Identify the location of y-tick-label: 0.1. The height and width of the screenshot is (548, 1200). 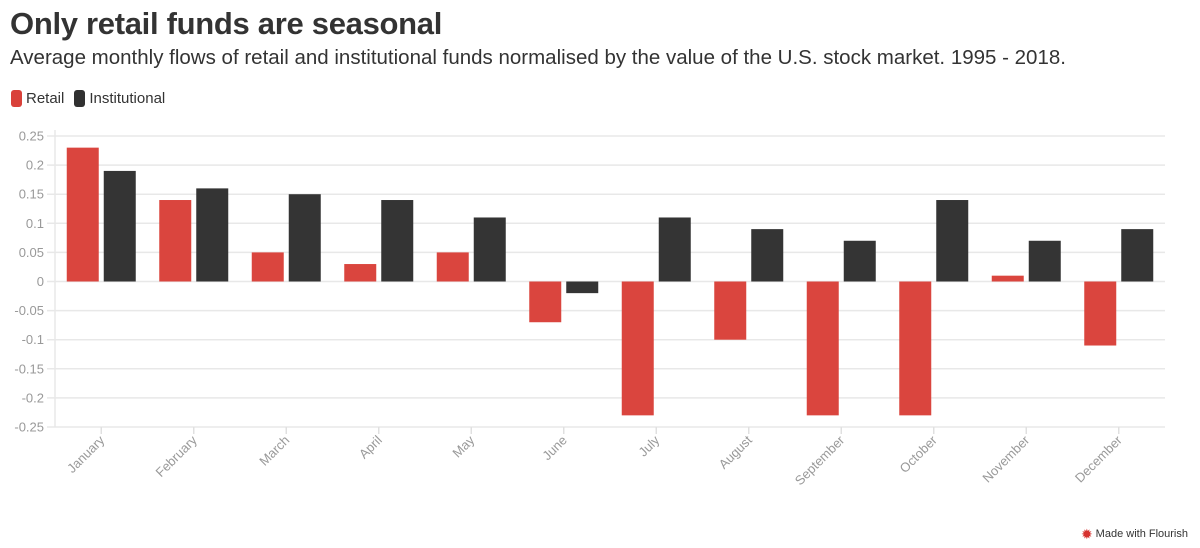
(35, 223).